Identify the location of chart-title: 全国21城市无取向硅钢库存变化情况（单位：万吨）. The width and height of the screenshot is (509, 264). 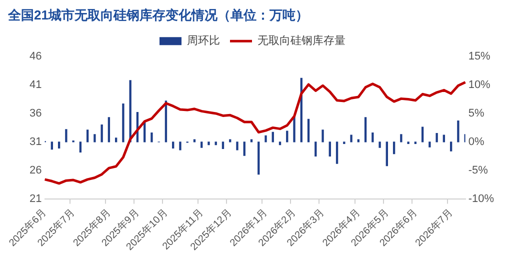
(157, 14).